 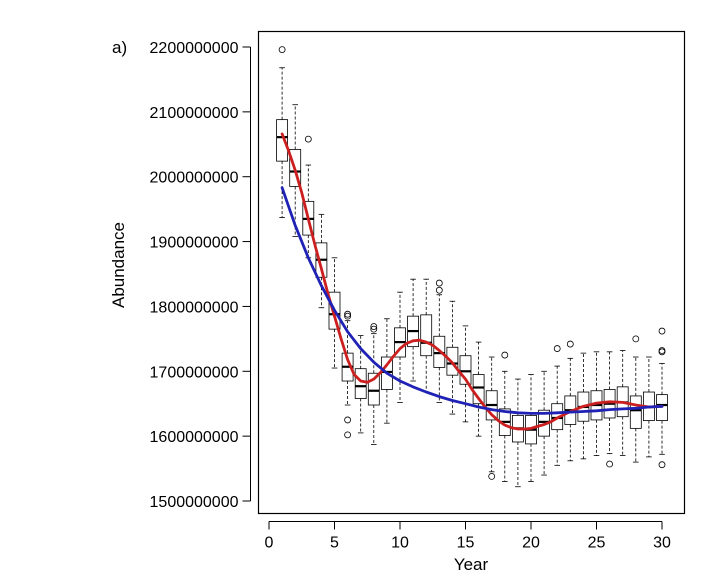 I want to click on y-tick-label: 2100000000, so click(x=194, y=113).